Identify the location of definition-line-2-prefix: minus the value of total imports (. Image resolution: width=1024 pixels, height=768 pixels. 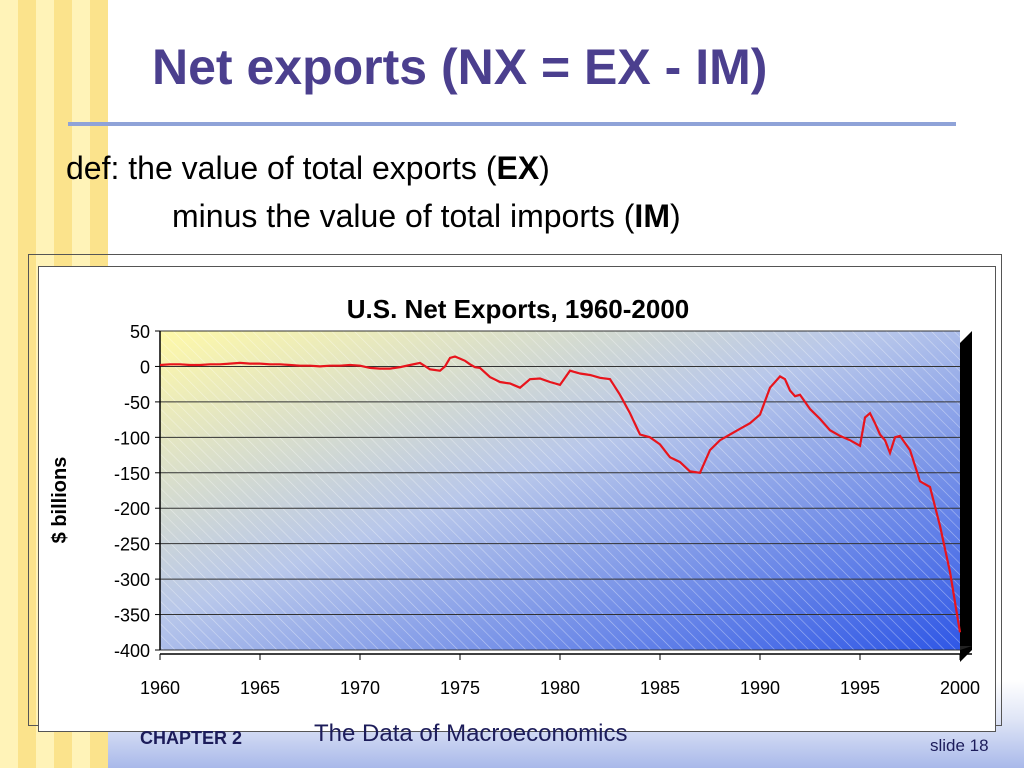
(403, 216).